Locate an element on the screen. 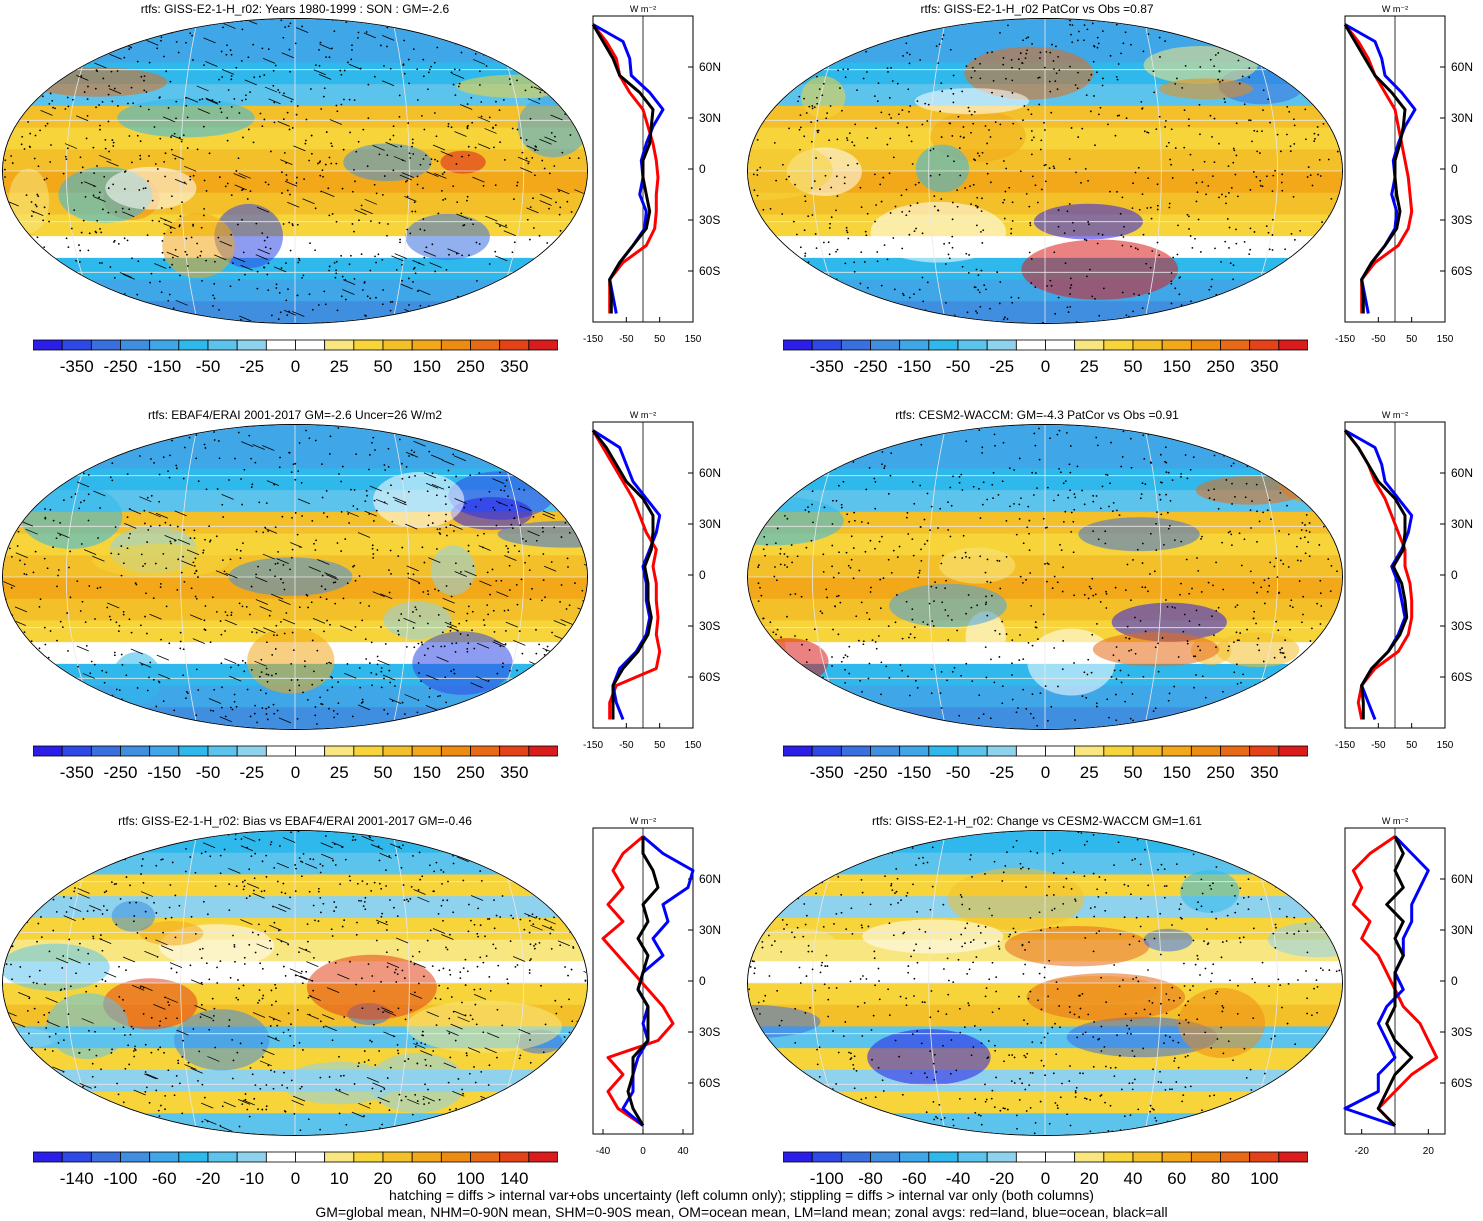 This screenshot has height=1221, width=1483. colorbar-label: 25 is located at coordinates (1089, 366).